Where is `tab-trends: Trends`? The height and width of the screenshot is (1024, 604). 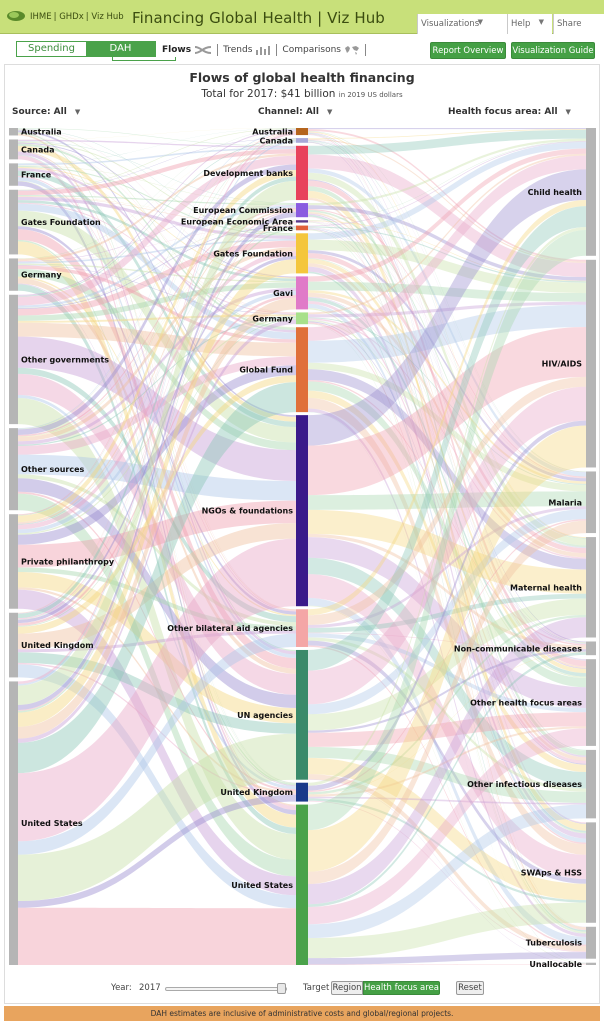
tab-trends: Trends is located at coordinates (247, 50).